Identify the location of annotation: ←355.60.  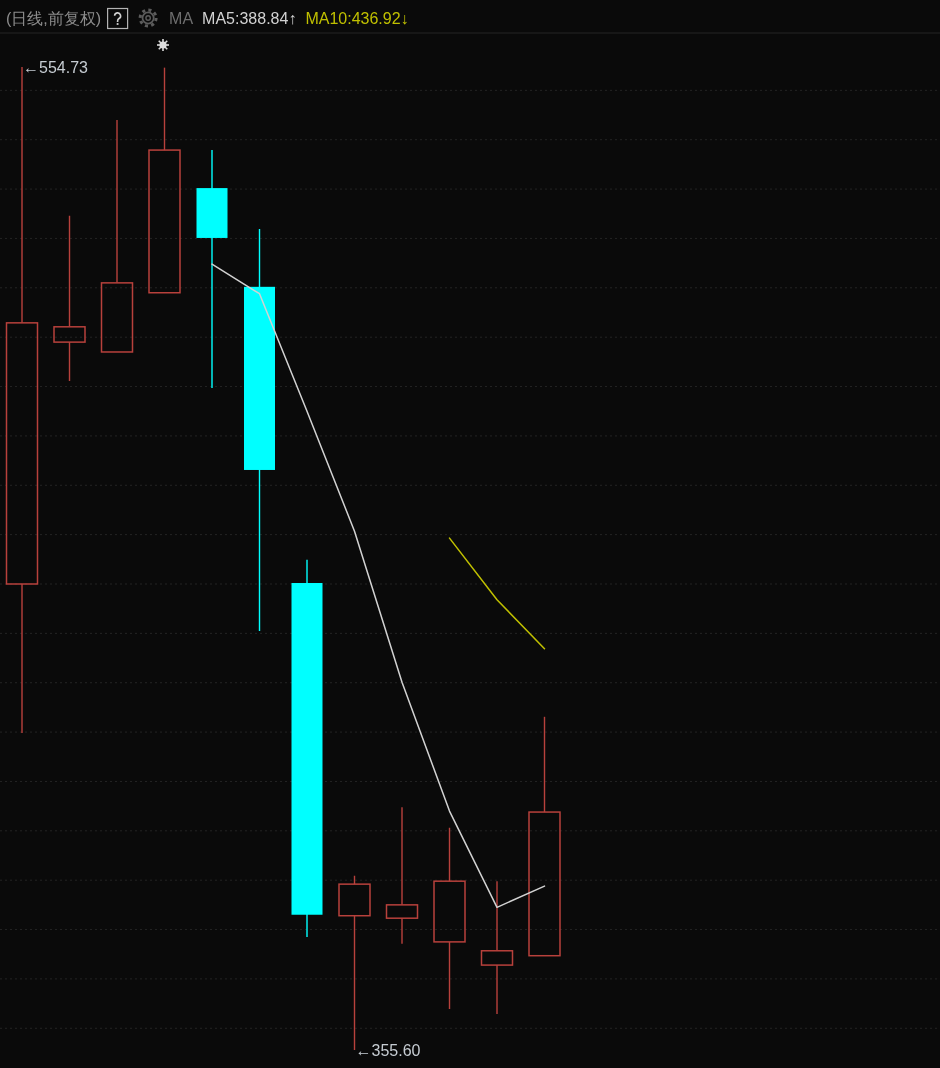
(388, 1050).